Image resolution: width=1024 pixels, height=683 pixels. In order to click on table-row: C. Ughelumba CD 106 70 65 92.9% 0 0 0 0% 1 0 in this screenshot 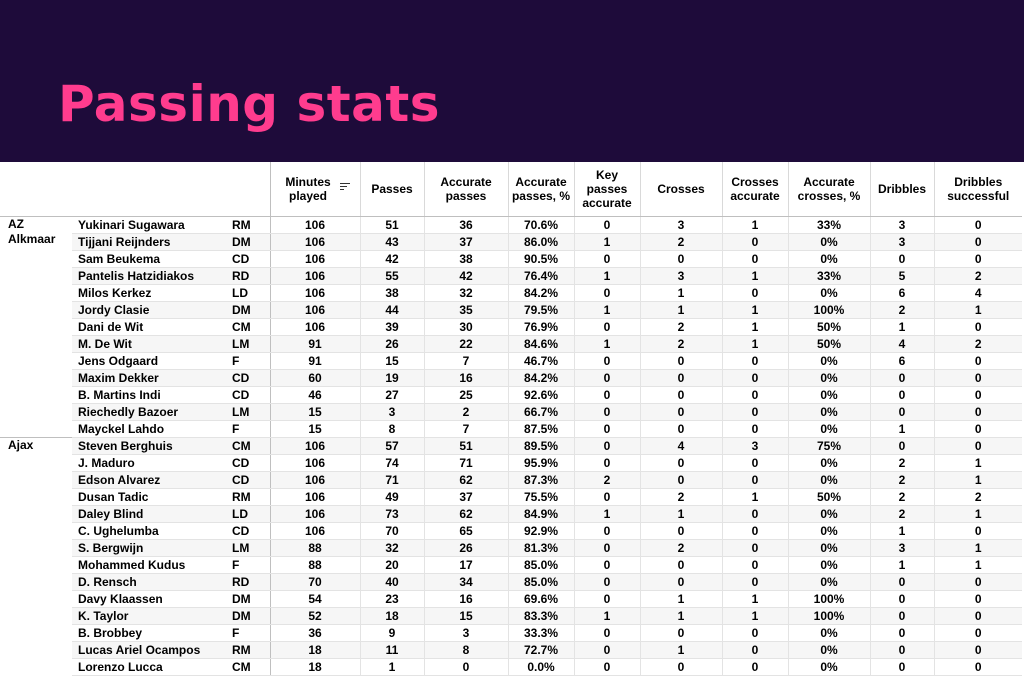, I will do `click(511, 531)`.